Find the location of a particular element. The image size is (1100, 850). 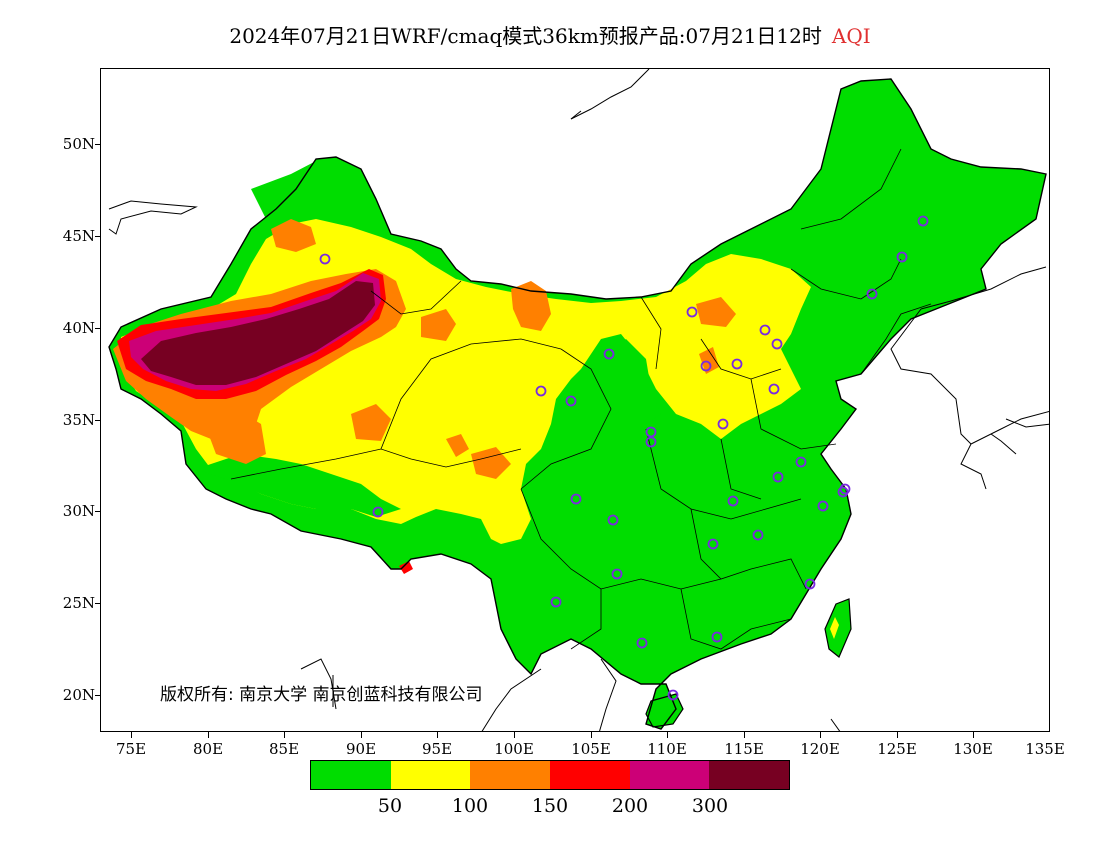

lat-label-35n: 35N is located at coordinates (78, 420).